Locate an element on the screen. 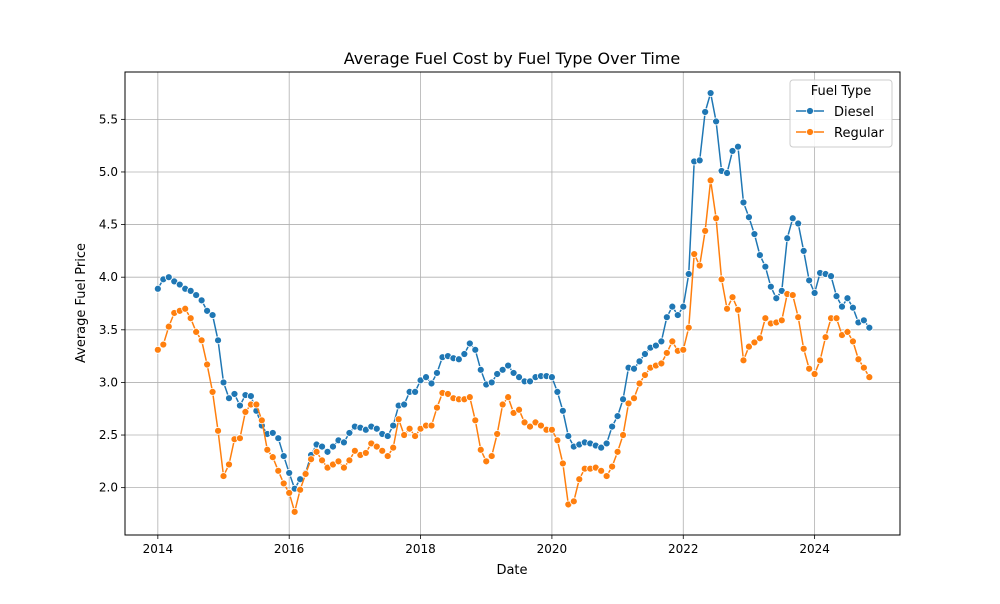 The image size is (1000, 604). legend-marker-regular is located at coordinates (810, 132).